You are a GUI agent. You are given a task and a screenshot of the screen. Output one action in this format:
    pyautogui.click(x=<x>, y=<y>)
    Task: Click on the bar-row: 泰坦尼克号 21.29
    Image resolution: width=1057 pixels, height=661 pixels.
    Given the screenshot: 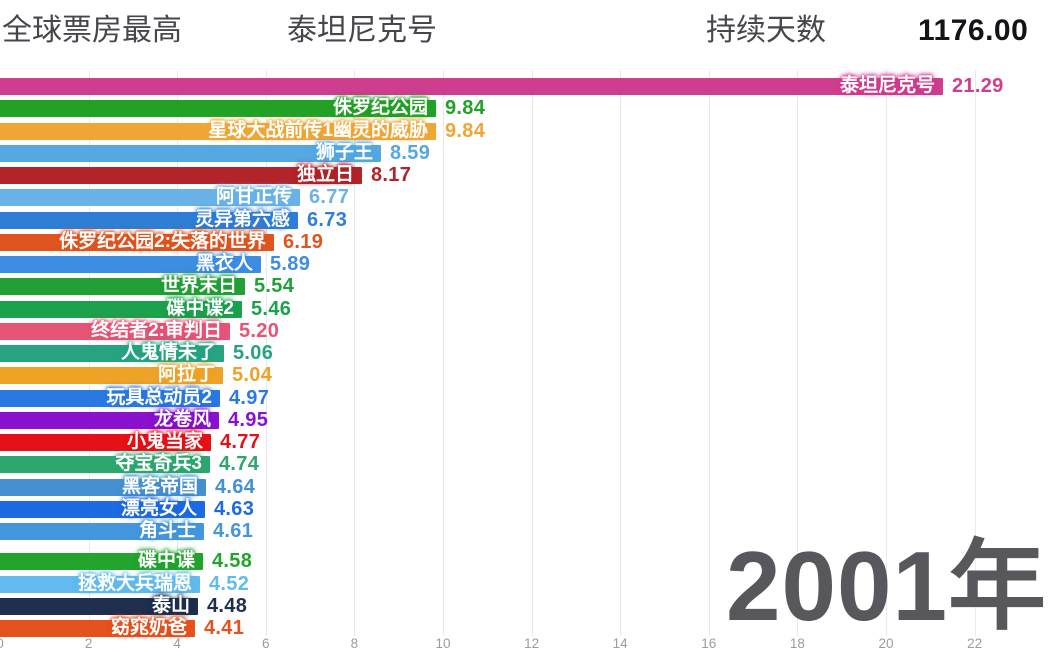 What is the action you would take?
    pyautogui.click(x=528, y=86)
    